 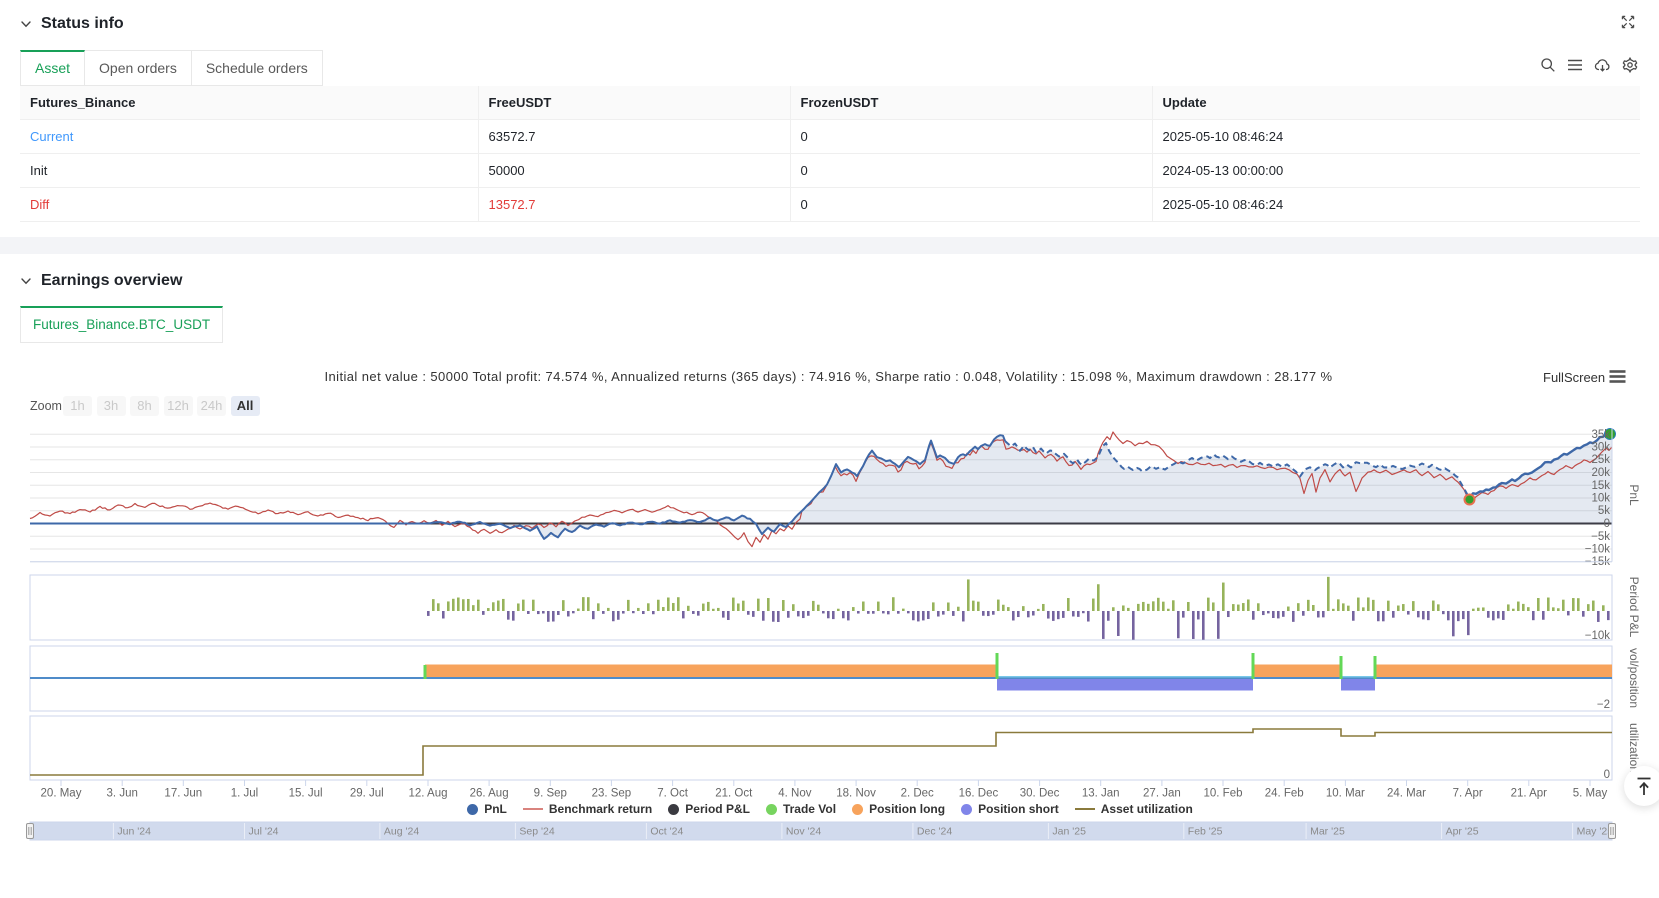 I want to click on svg-text: utilization, so click(x=1634, y=748).